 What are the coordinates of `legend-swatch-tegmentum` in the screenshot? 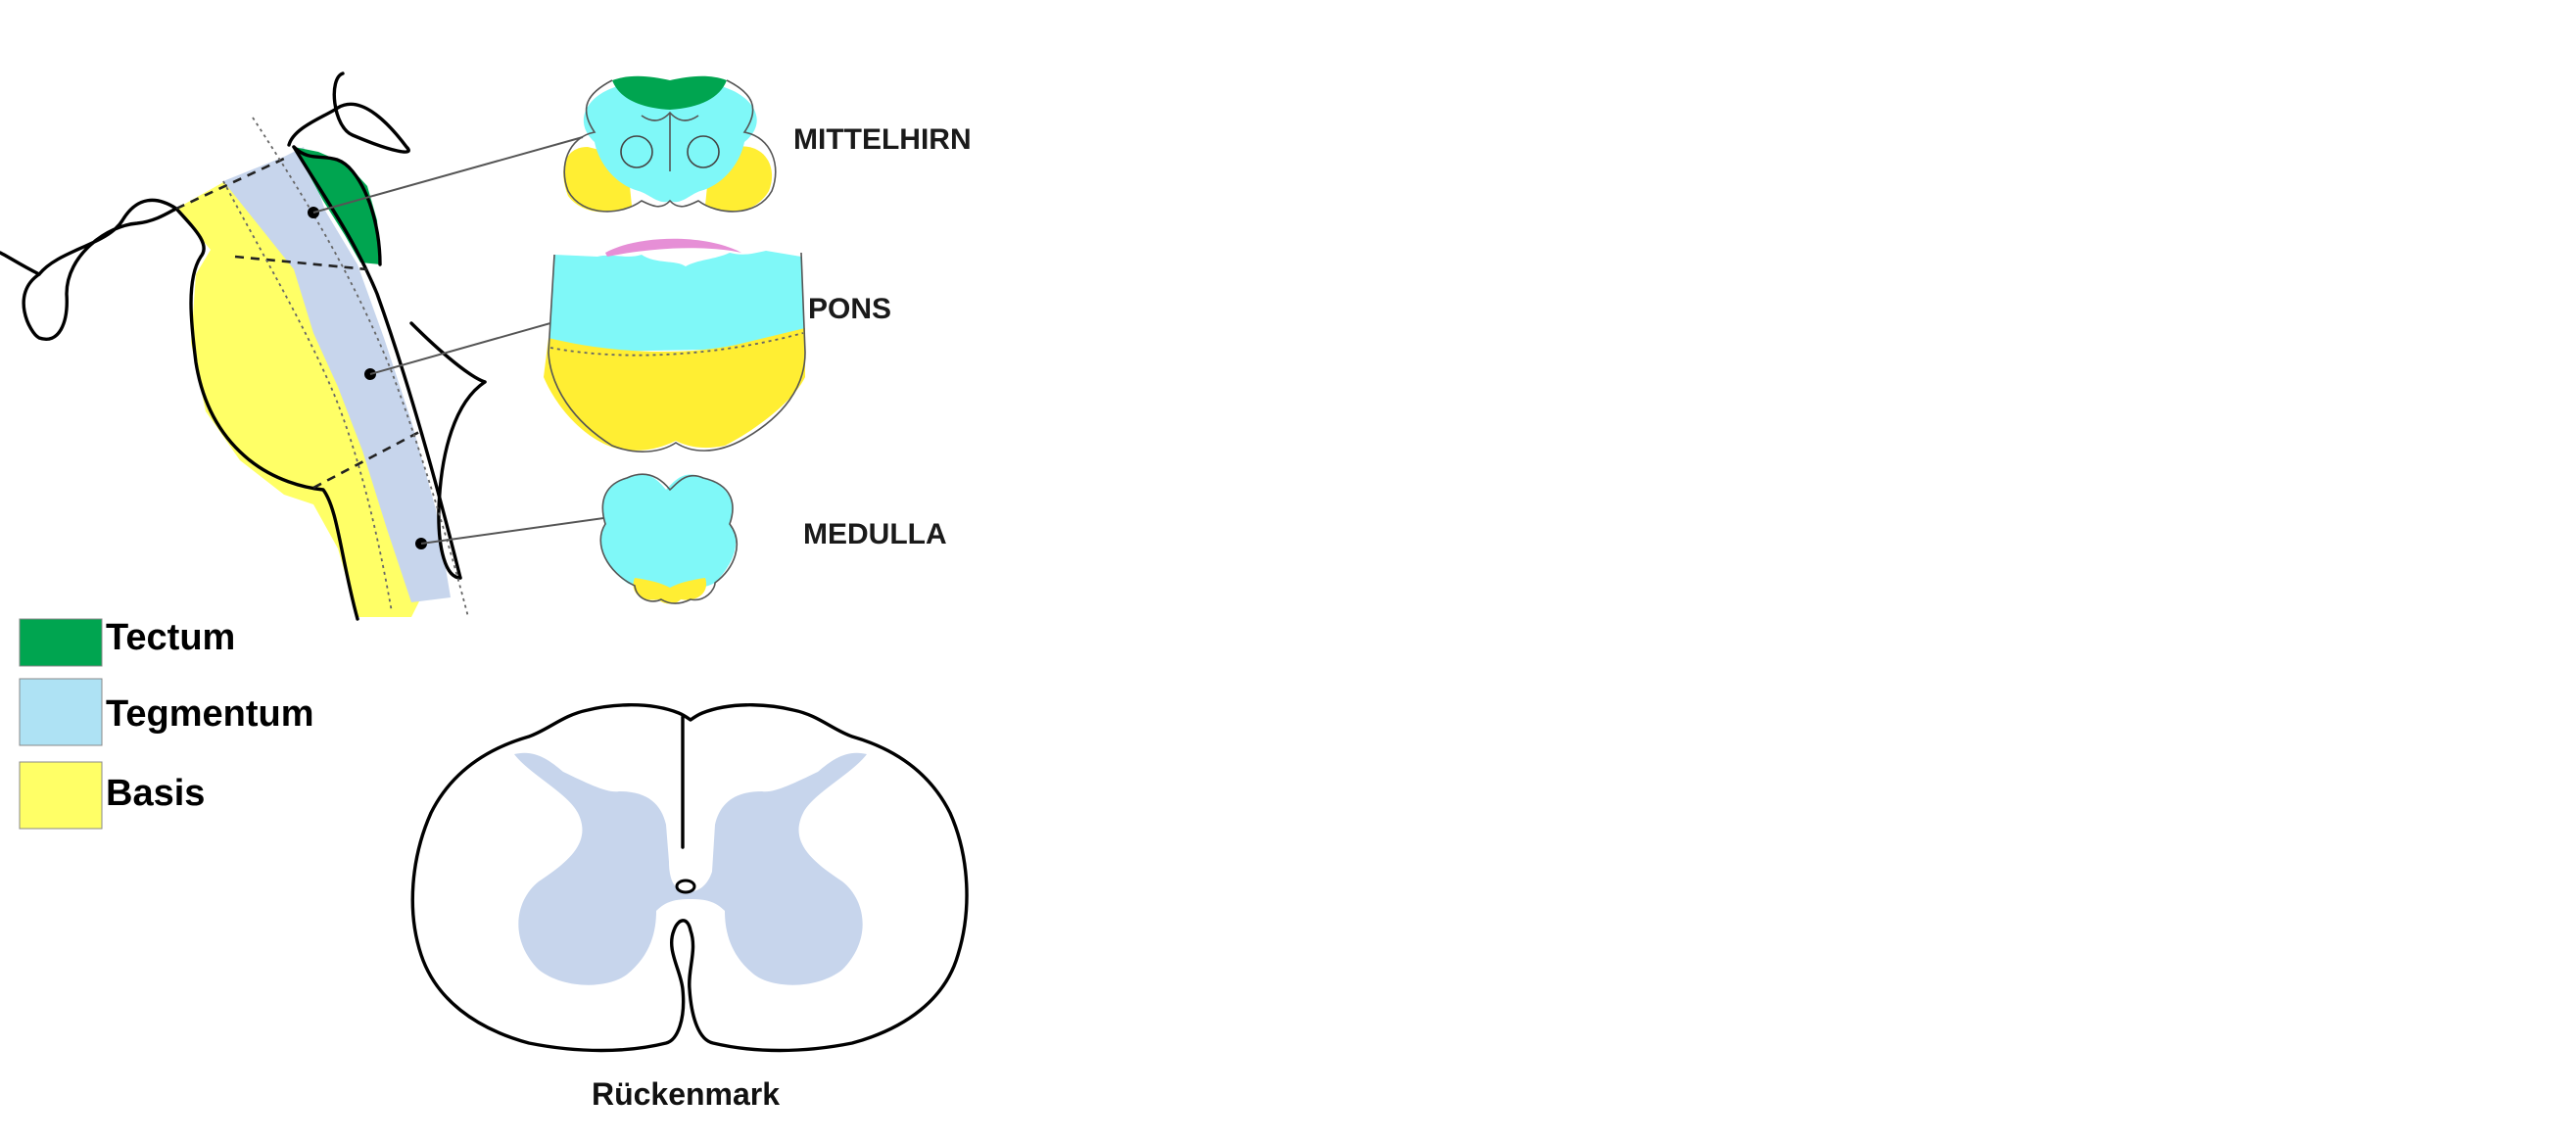 It's located at (61, 712).